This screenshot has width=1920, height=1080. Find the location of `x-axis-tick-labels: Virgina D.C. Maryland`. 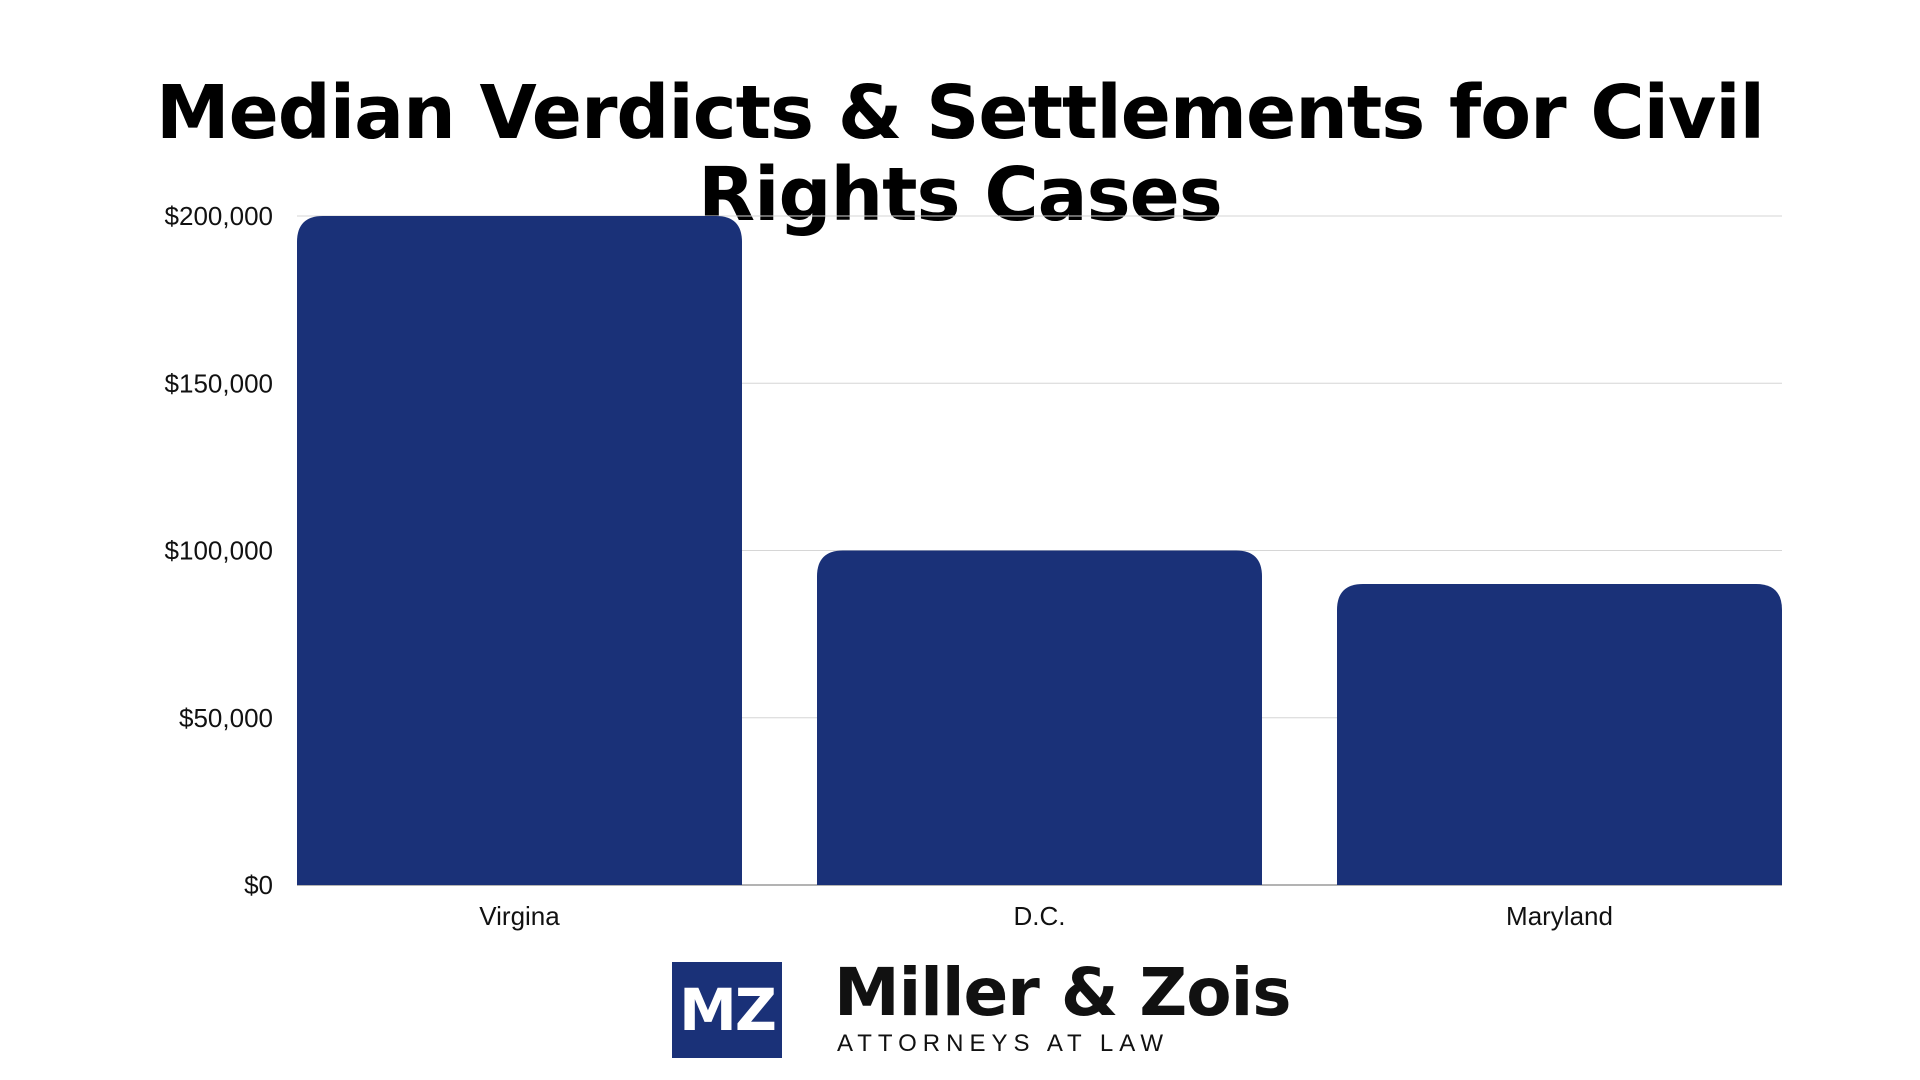

x-axis-tick-labels: Virgina D.C. Maryland is located at coordinates (1046, 916).